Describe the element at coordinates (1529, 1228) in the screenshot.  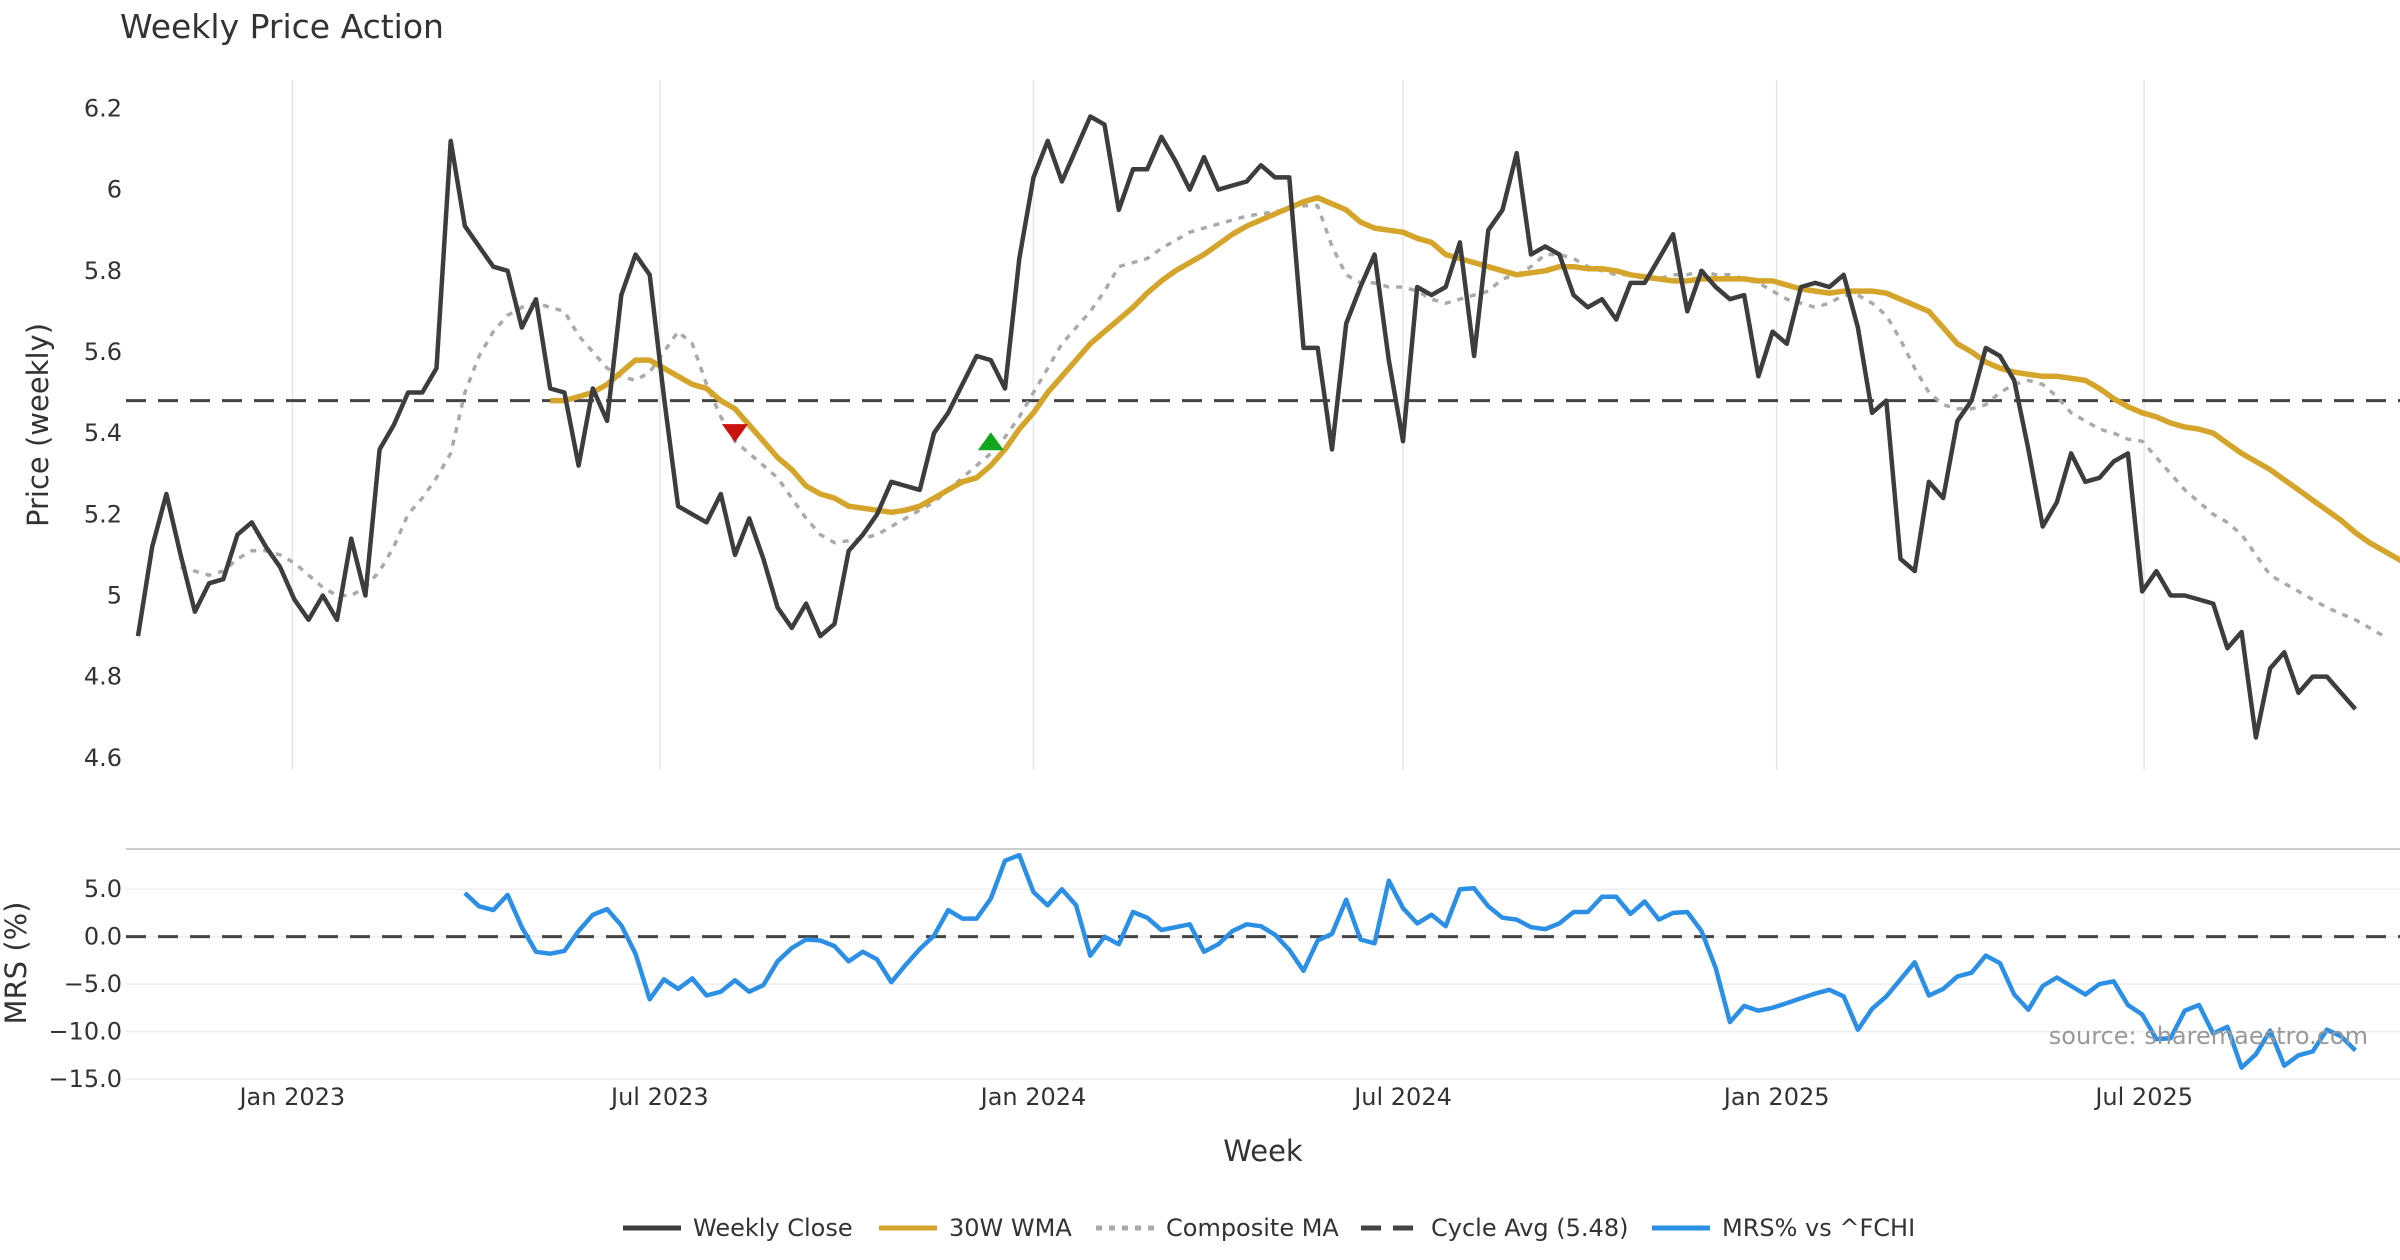
I see `legend-label: Cycle Avg (5.48)` at that location.